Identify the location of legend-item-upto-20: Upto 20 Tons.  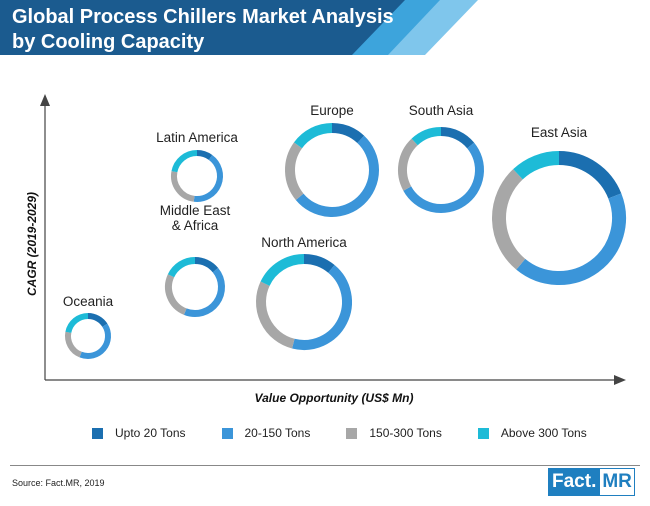
(139, 433).